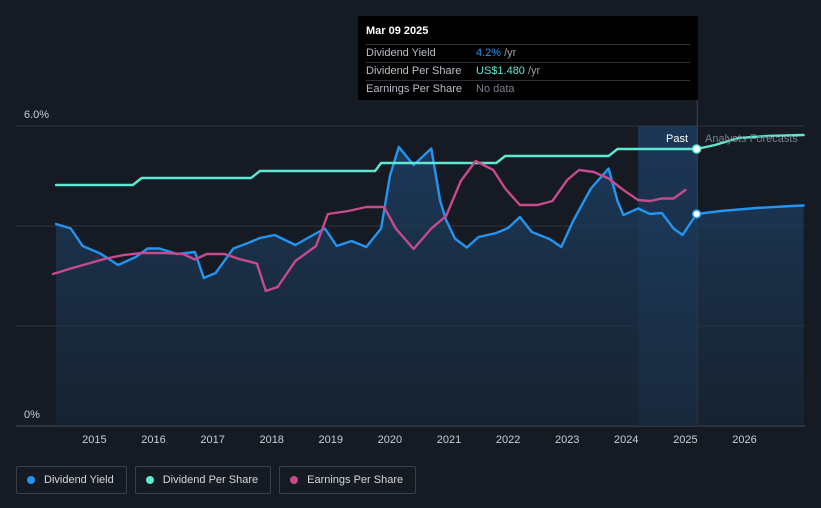 This screenshot has width=821, height=508. What do you see at coordinates (212, 440) in the screenshot?
I see `x-tick-label: 2017` at bounding box center [212, 440].